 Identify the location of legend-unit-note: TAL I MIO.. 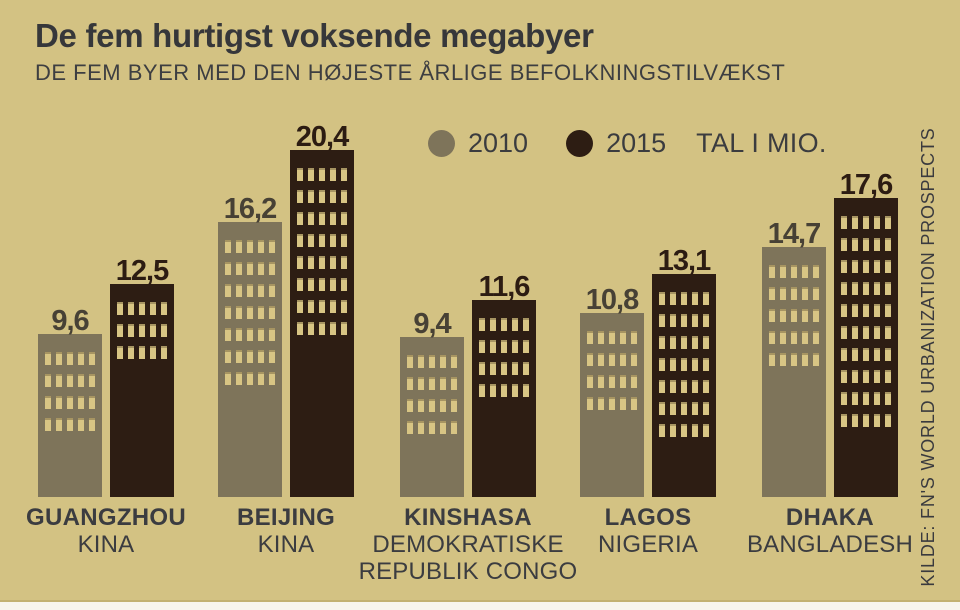
(761, 143).